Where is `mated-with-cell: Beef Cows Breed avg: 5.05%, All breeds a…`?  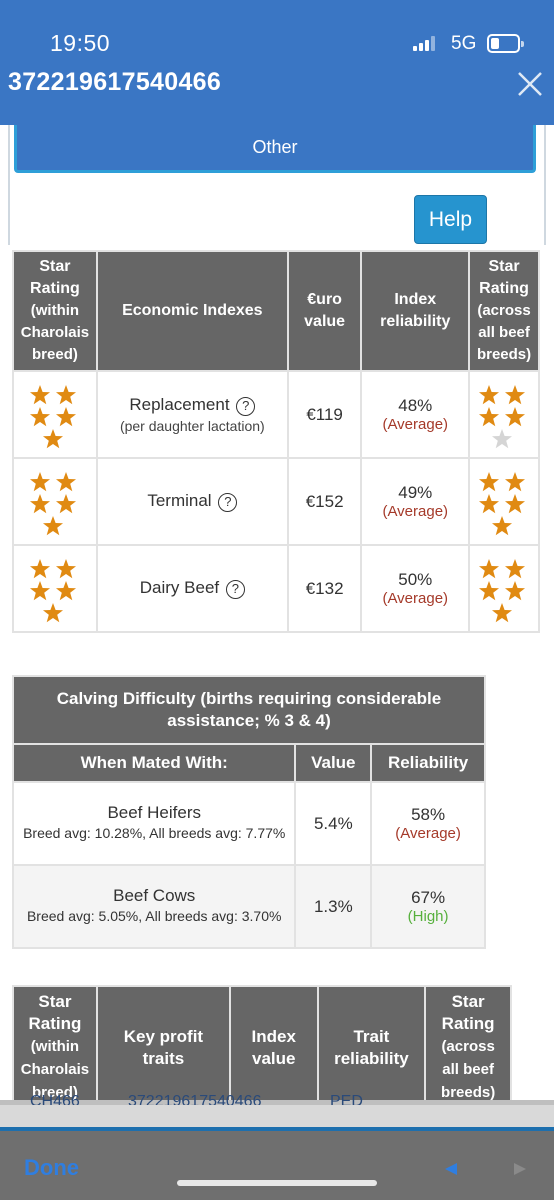
mated-with-cell: Beef Cows Breed avg: 5.05%, All breeds a… is located at coordinates (154, 906).